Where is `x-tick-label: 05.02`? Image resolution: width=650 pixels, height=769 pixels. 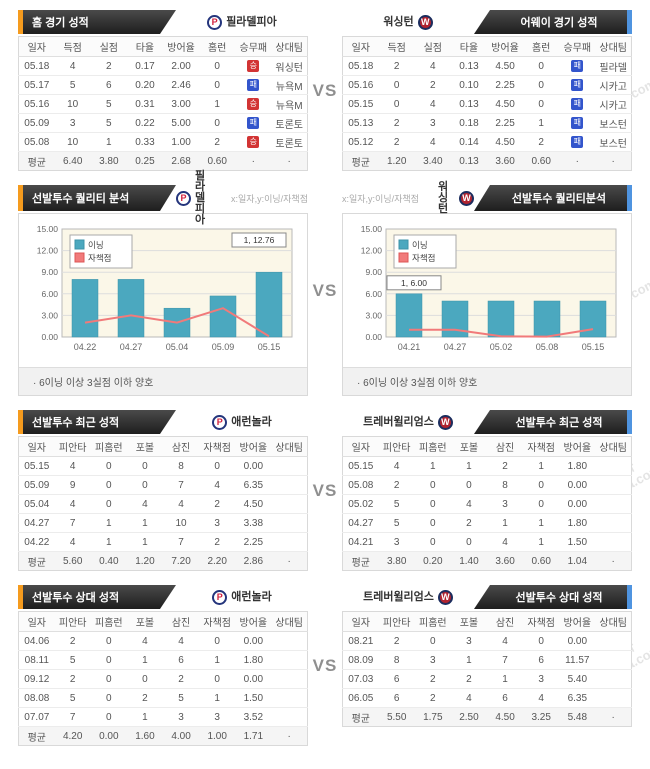
x-tick-label: 05.02 is located at coordinates (501, 347).